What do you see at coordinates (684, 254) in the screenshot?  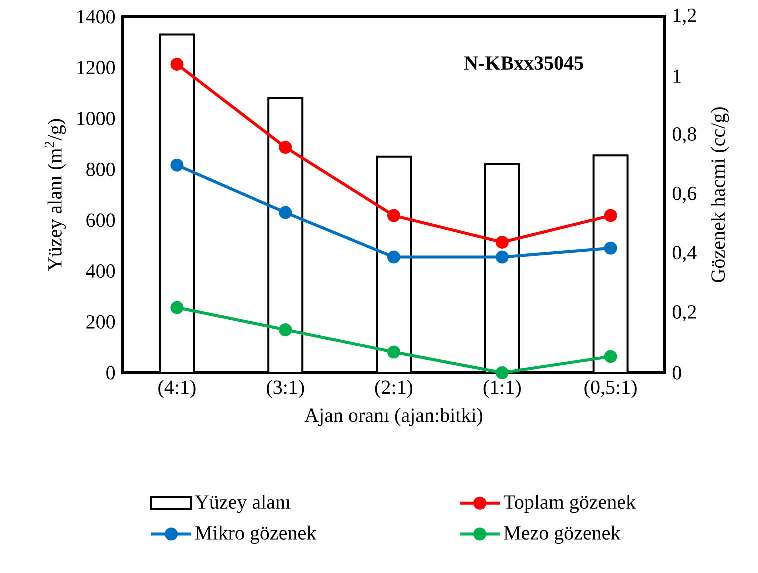 I see `y2-tick-label: 0,4` at bounding box center [684, 254].